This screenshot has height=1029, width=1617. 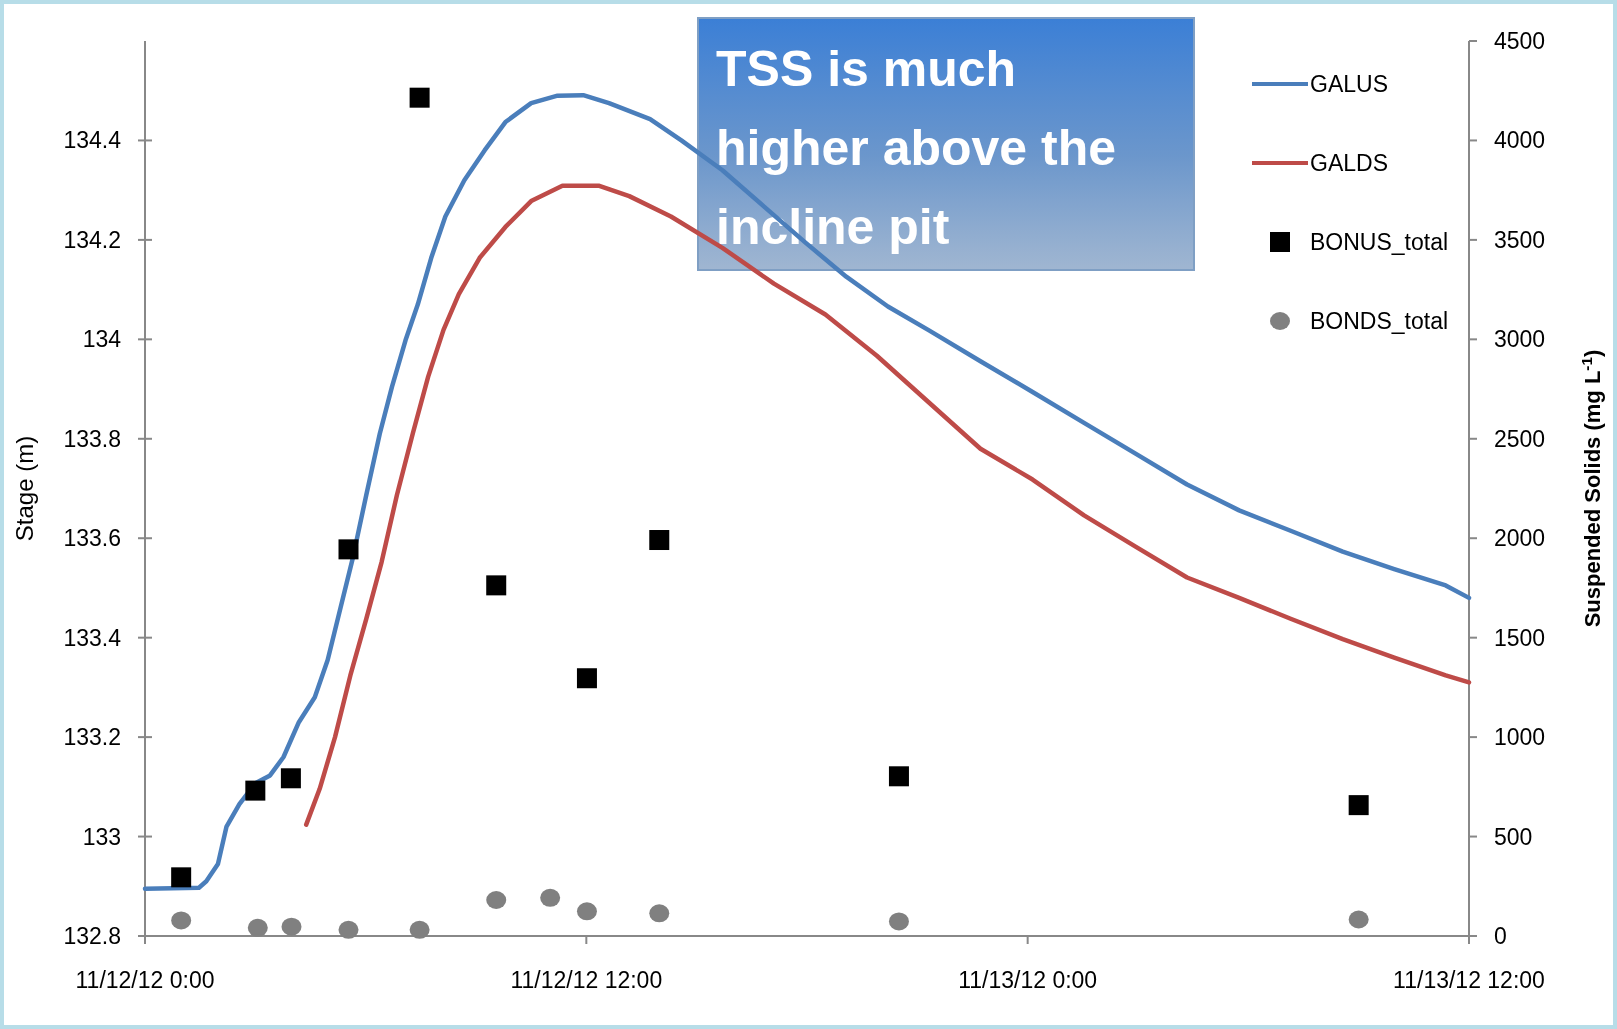 What do you see at coordinates (1520, 637) in the screenshot?
I see `y2-tick-label: 1500` at bounding box center [1520, 637].